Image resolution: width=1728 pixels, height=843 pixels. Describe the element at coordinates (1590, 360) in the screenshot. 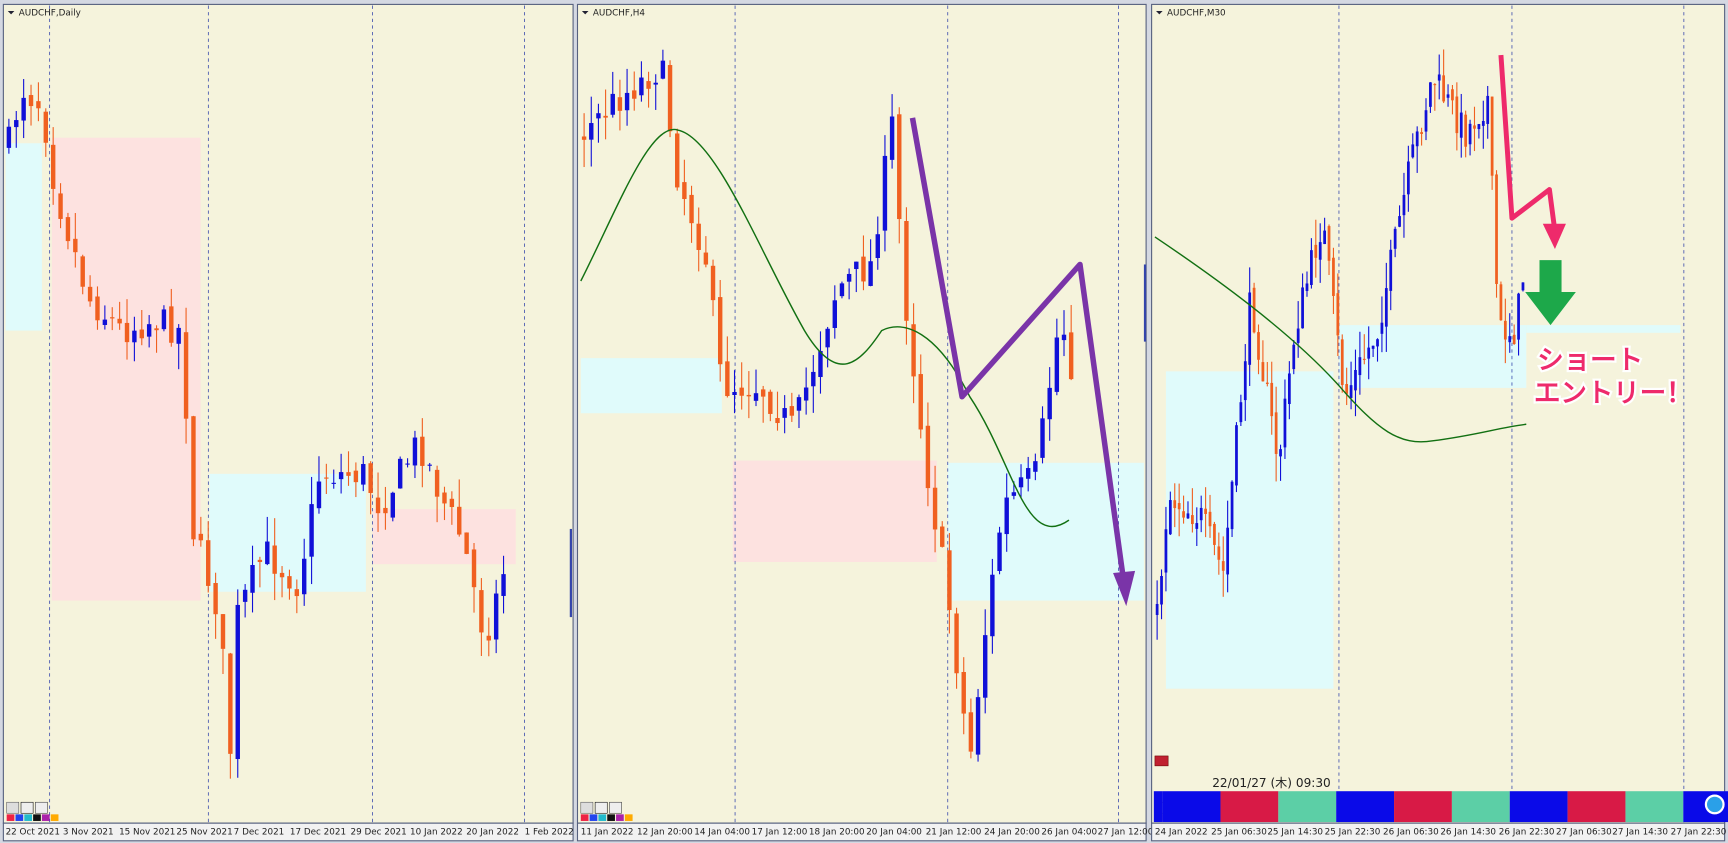

I see `annotation-text: ショート` at that location.